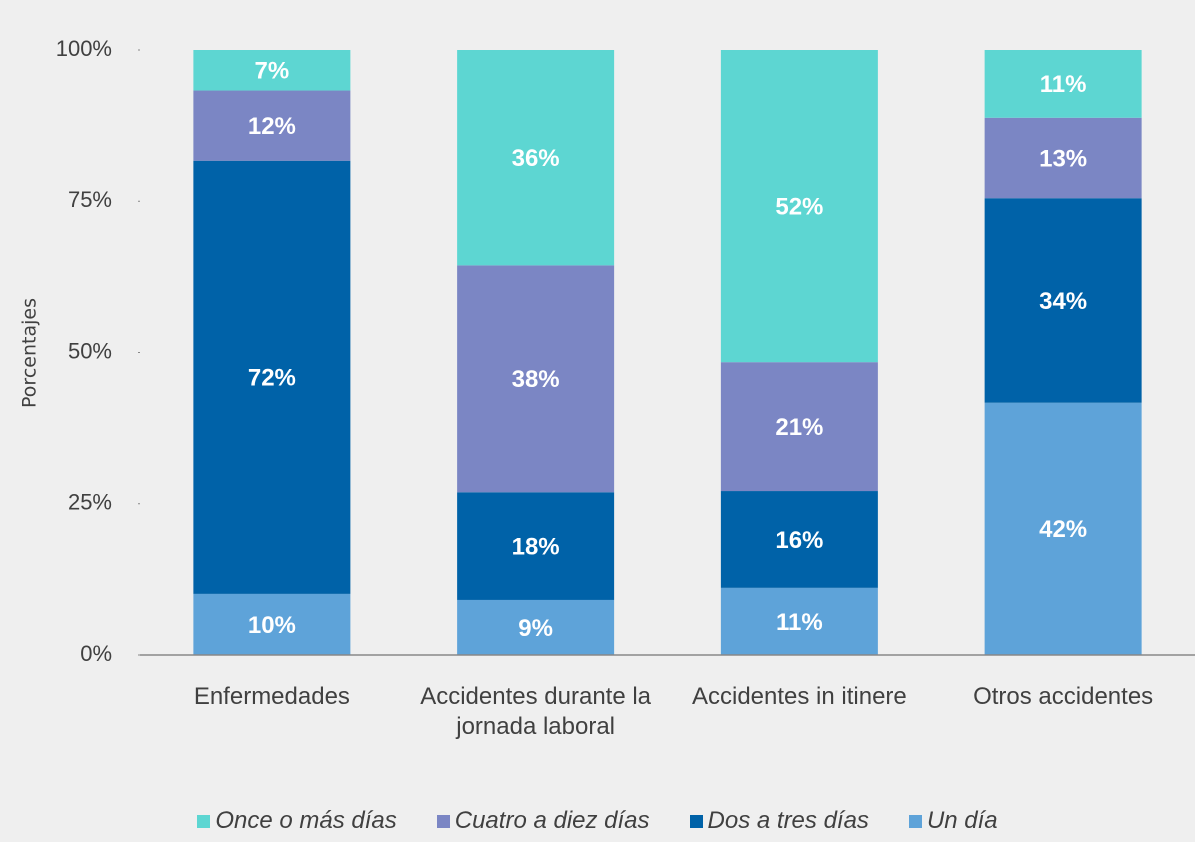 This screenshot has height=842, width=1195. I want to click on data-label: 18%, so click(536, 546).